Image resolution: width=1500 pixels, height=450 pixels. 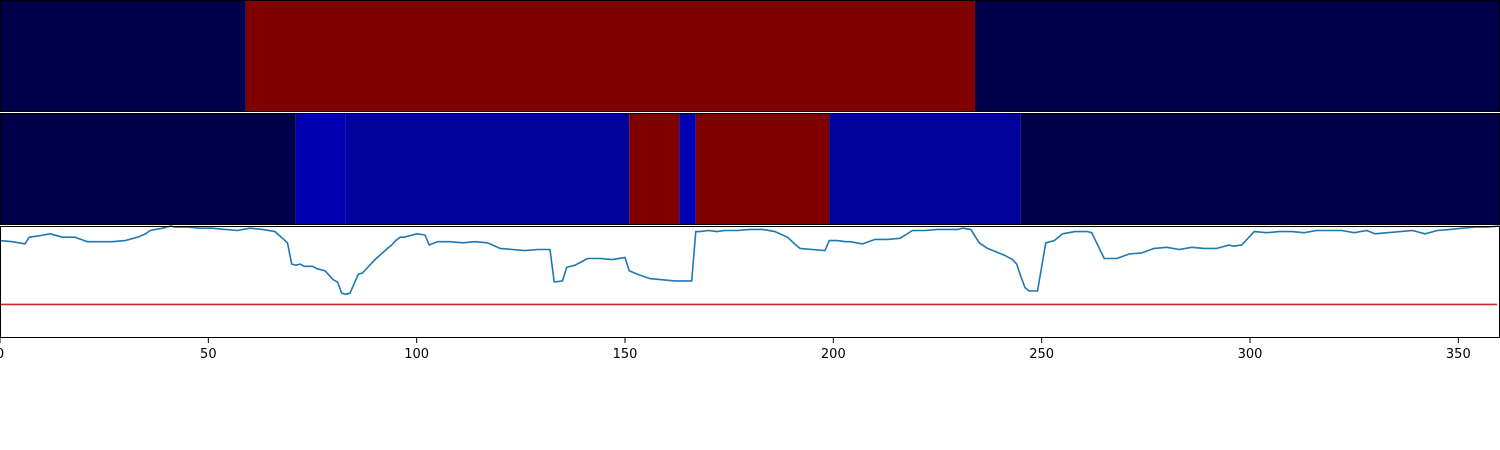 What do you see at coordinates (2, 354) in the screenshot?
I see `x-tick-label-0: 0` at bounding box center [2, 354].